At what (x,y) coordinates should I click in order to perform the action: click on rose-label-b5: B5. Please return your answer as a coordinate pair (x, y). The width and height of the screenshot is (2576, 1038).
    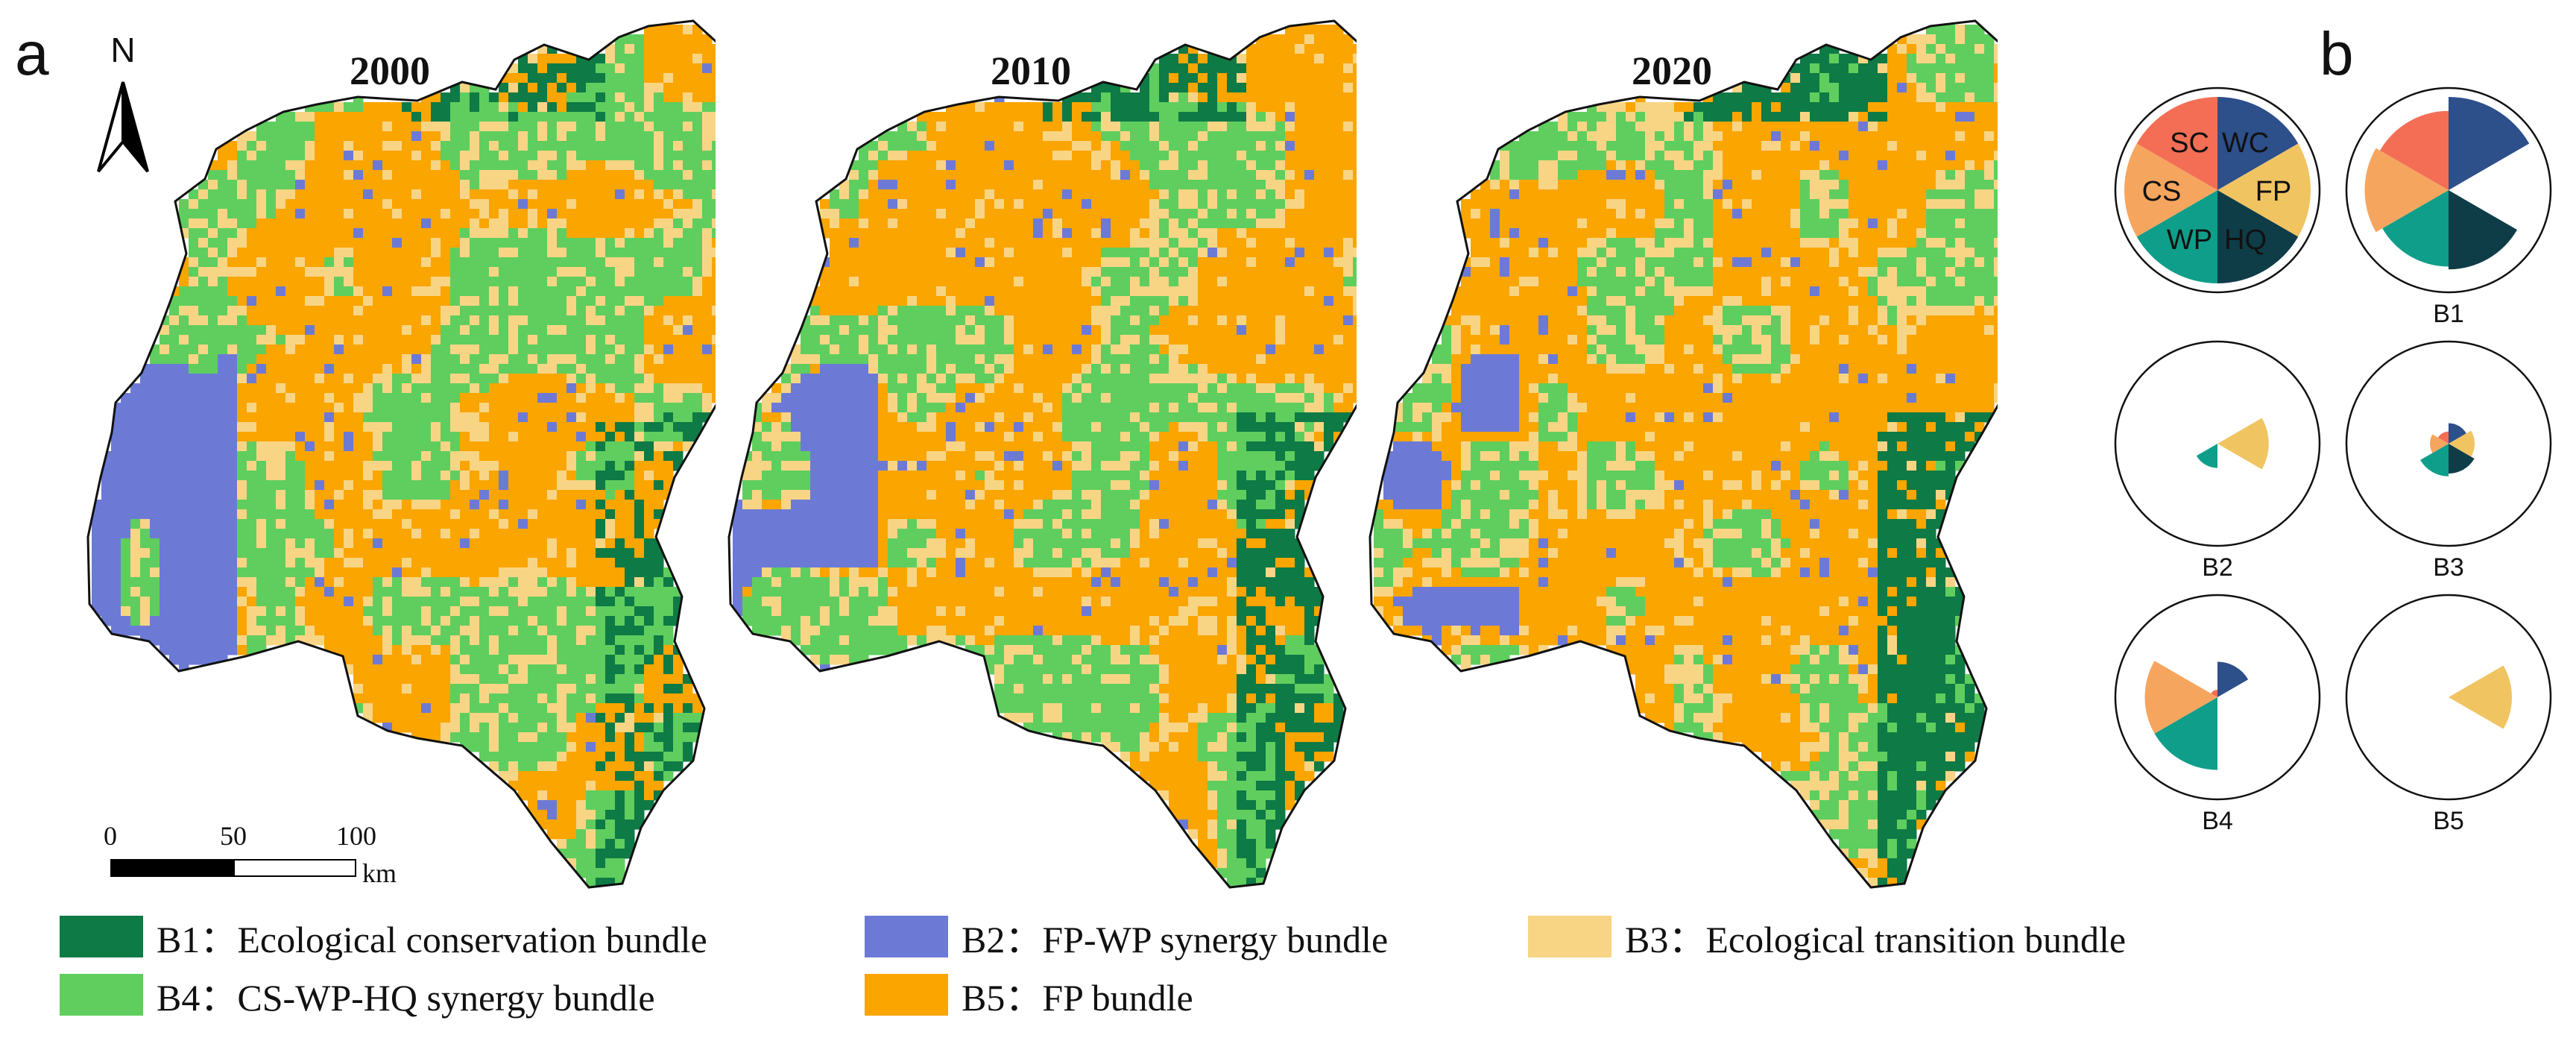
    Looking at the image, I should click on (2448, 821).